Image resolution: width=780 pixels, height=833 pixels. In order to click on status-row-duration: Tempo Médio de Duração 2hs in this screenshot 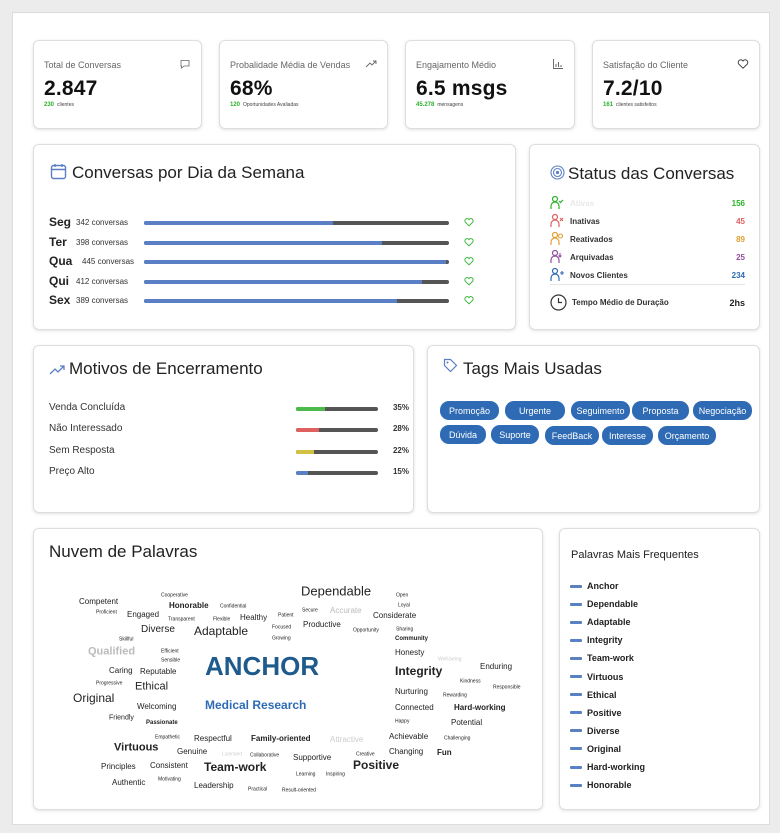, I will do `click(647, 303)`.